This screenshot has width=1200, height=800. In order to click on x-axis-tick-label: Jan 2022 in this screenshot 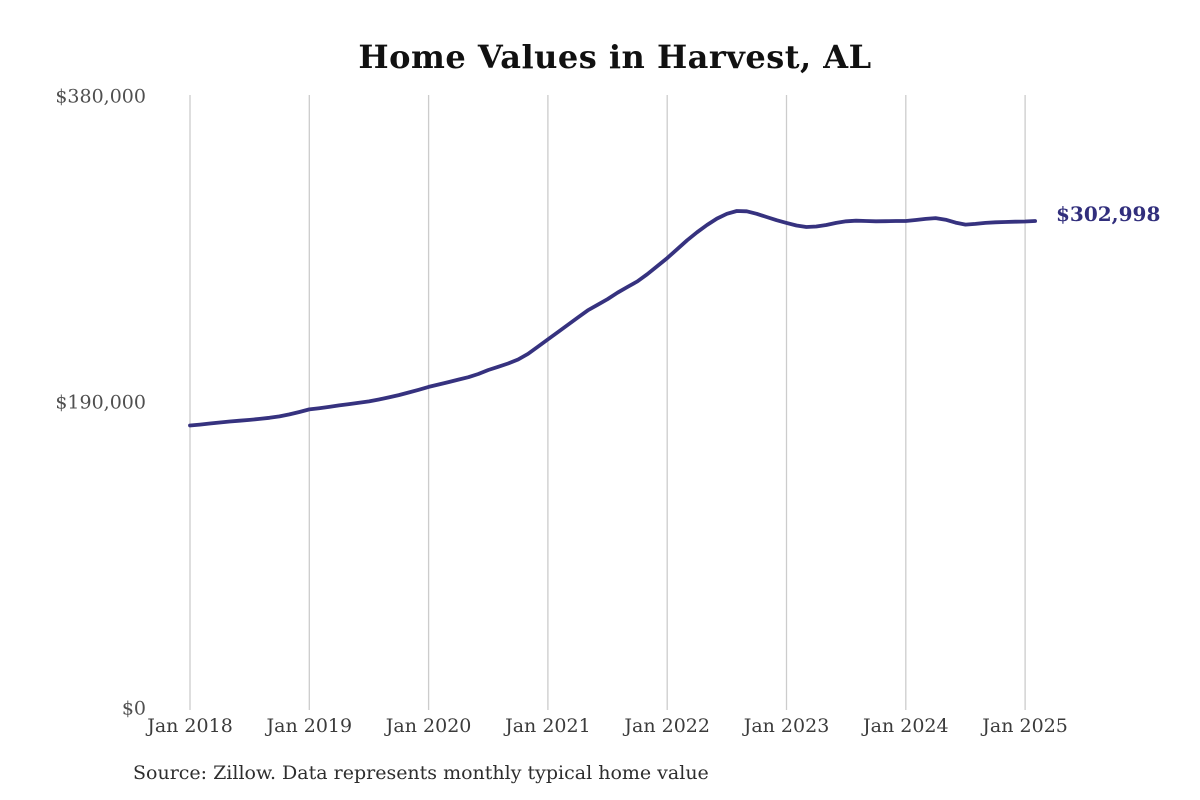, I will do `click(667, 726)`.